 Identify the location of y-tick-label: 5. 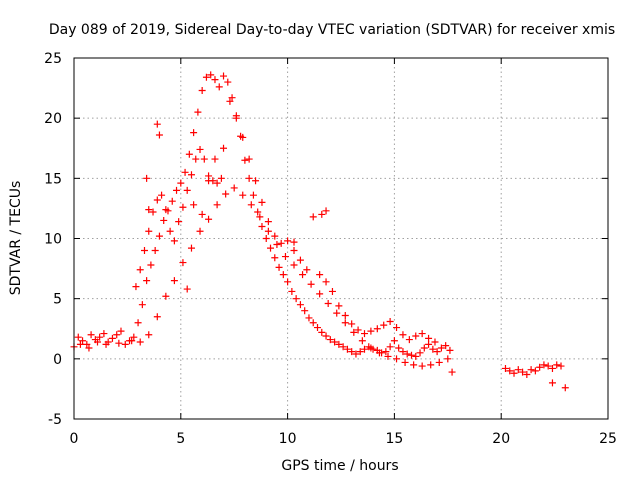
(57, 300).